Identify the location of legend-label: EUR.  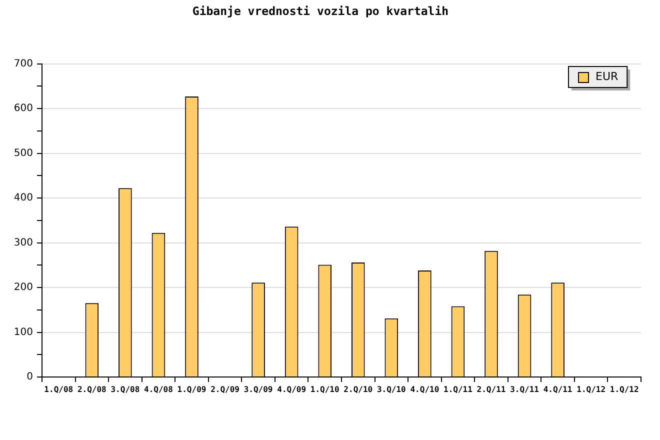
(607, 76).